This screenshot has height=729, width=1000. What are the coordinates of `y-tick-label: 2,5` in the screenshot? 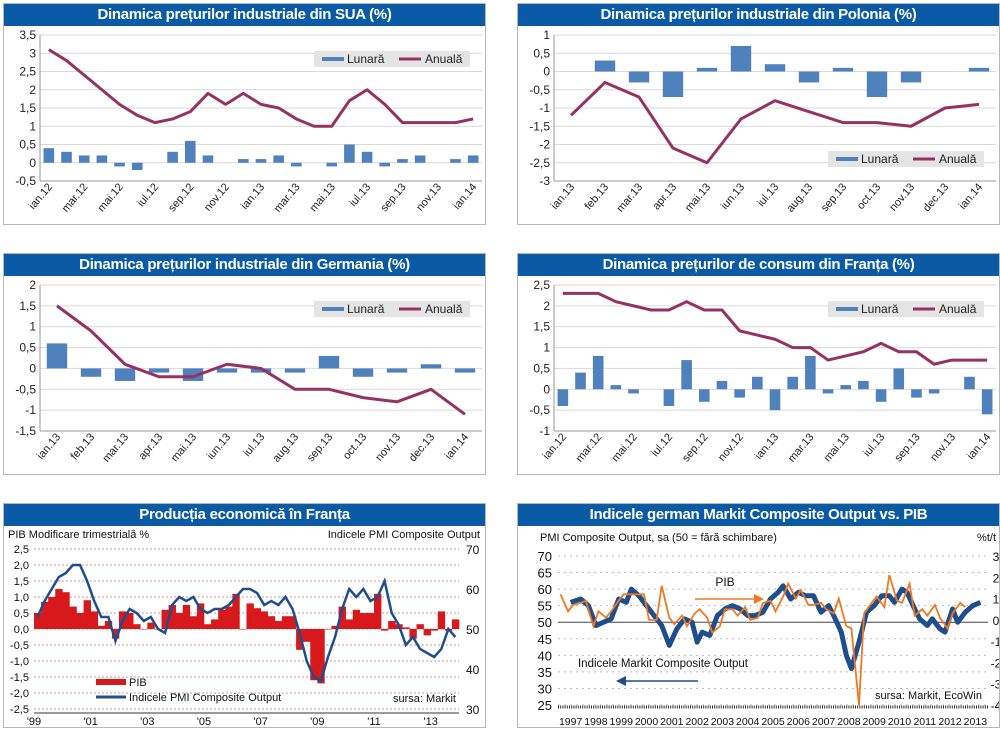 It's located at (541, 285).